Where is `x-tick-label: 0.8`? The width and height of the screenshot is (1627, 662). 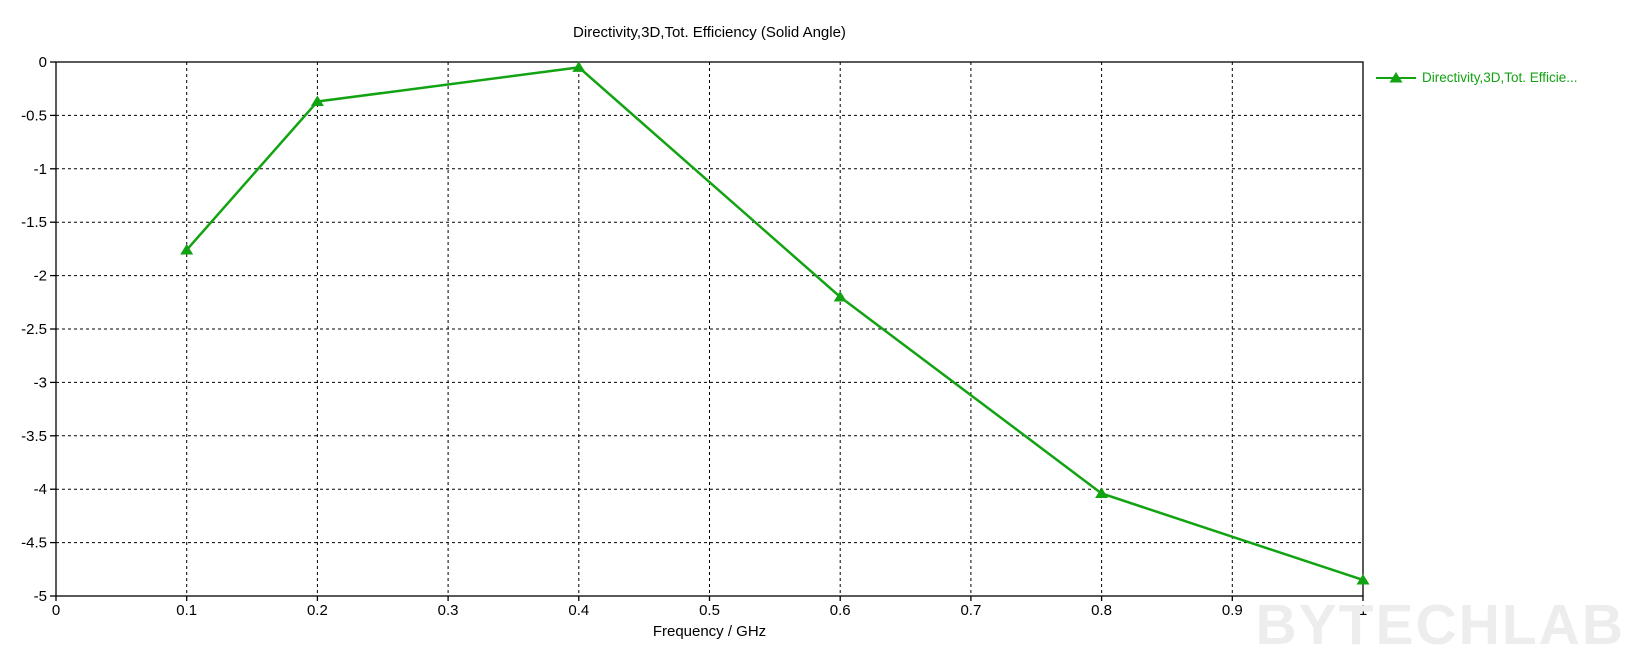
x-tick-label: 0.8 is located at coordinates (1101, 610).